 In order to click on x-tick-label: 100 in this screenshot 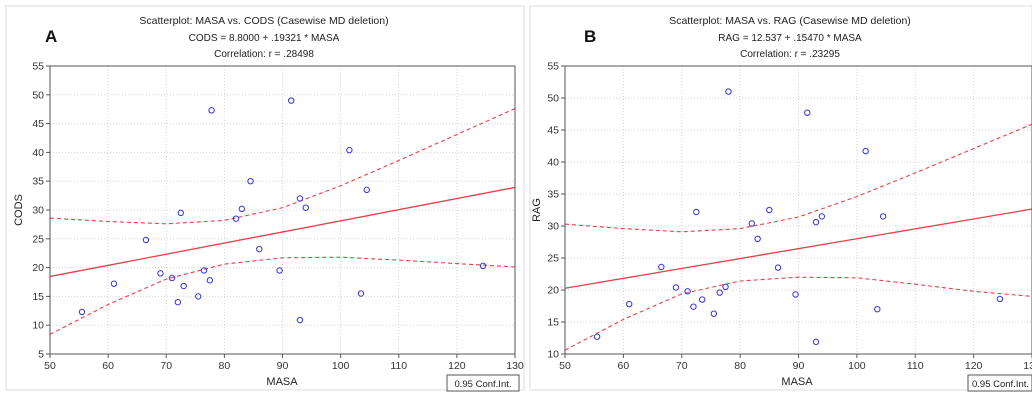, I will do `click(341, 366)`.